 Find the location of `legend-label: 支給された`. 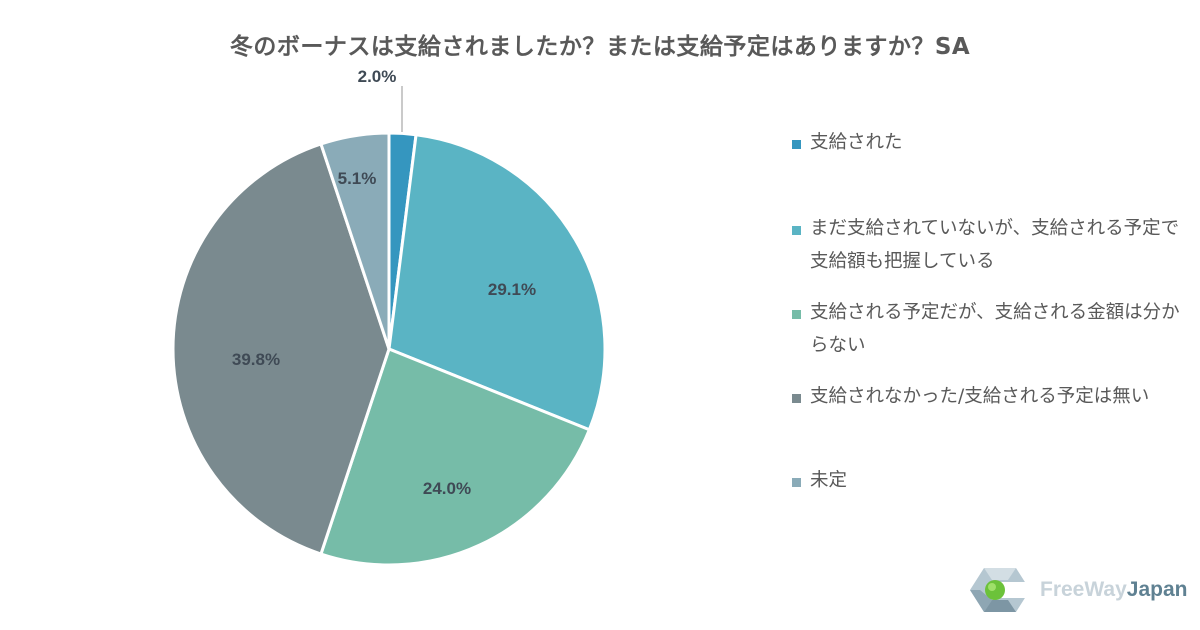

legend-label: 支給された is located at coordinates (856, 142).